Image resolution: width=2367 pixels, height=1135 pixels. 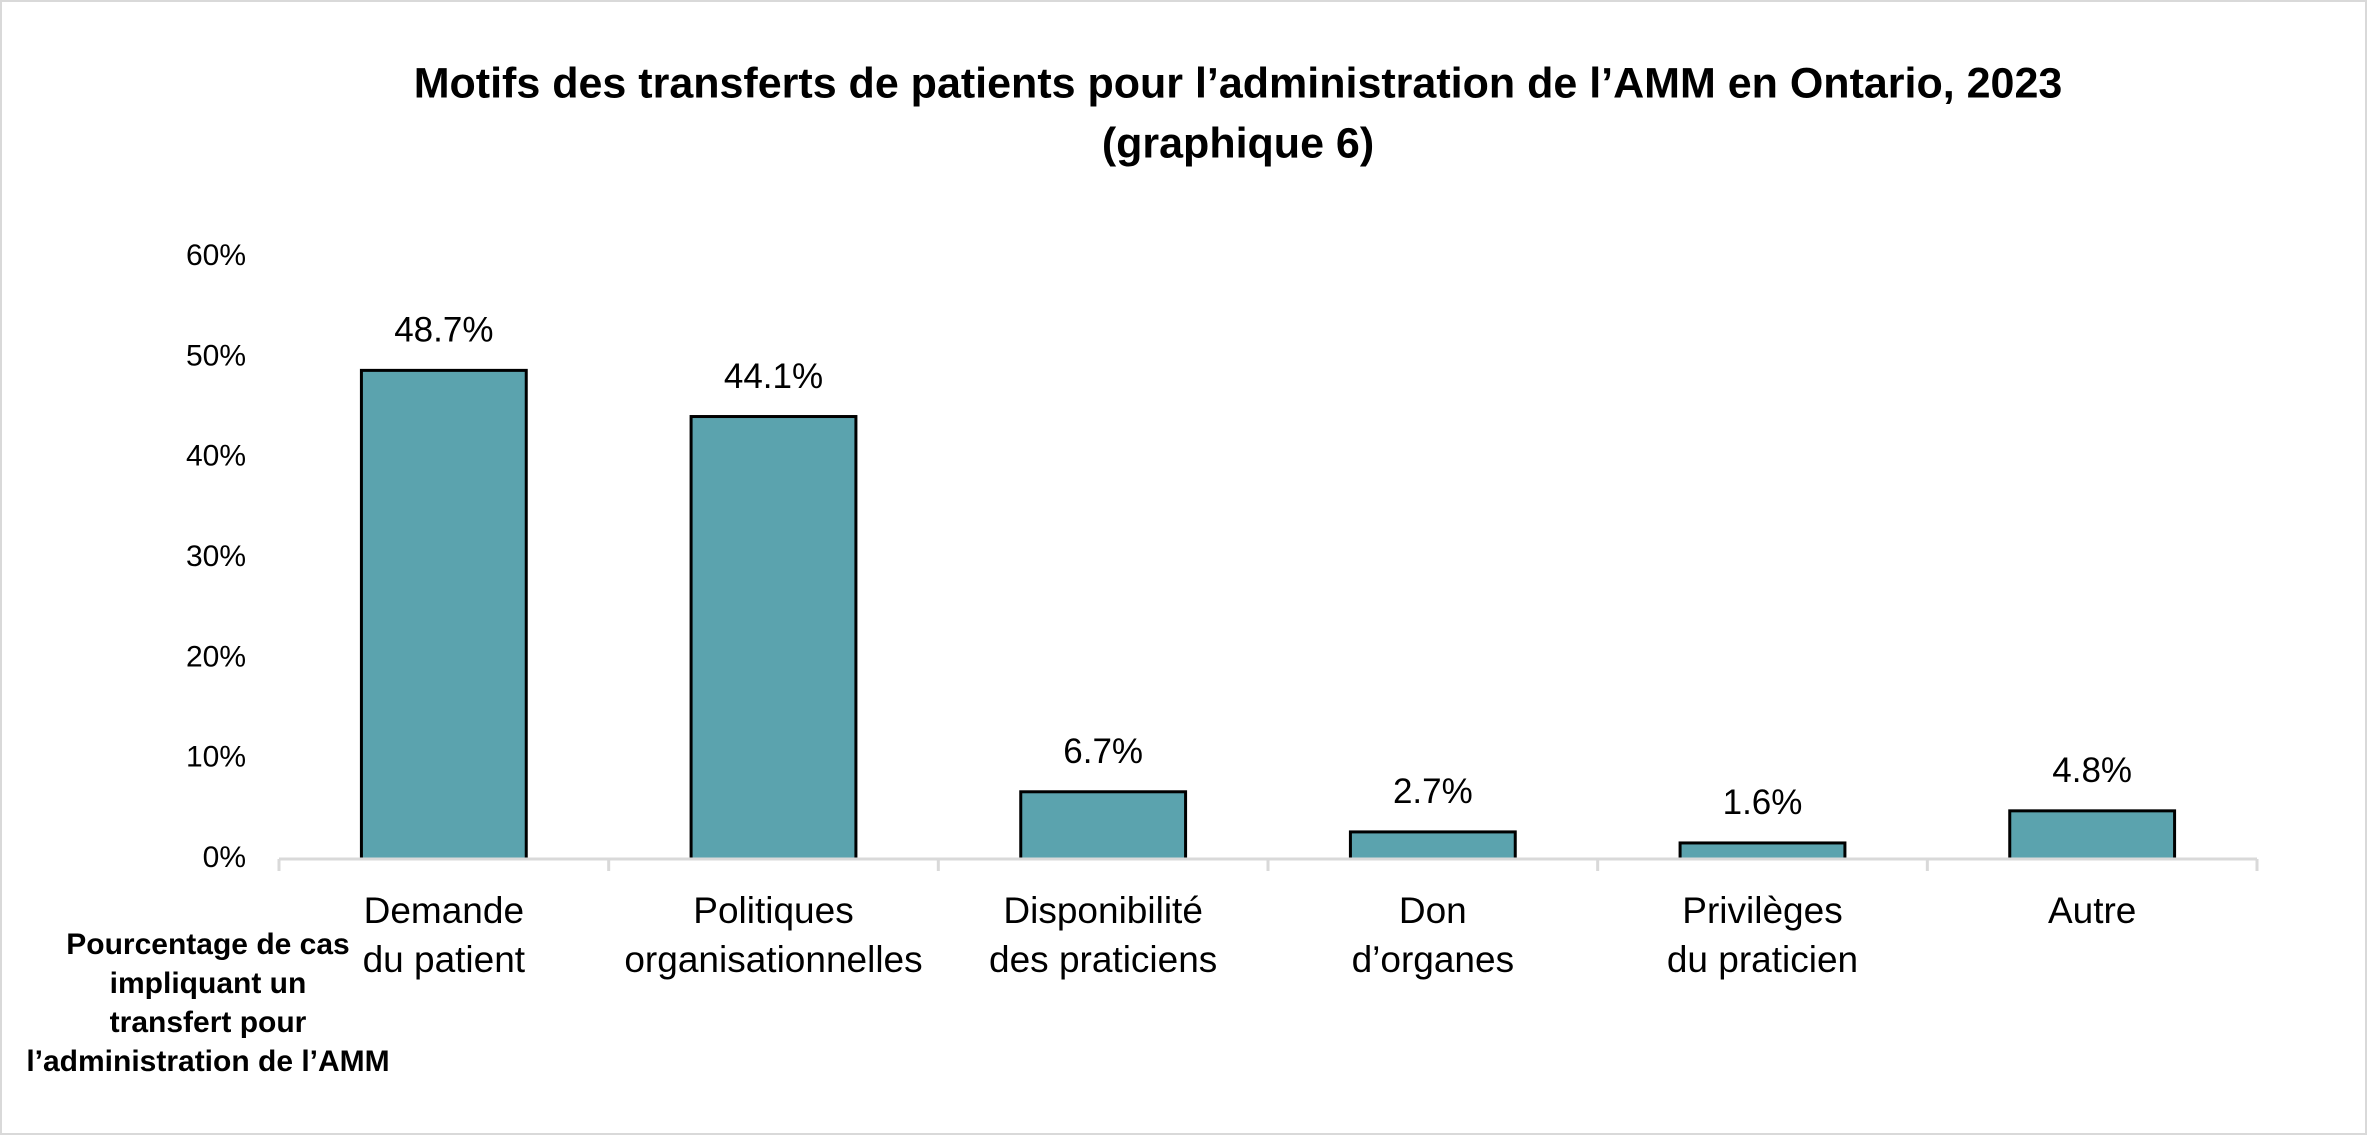 I want to click on value-label: 6.7%, so click(x=1103, y=751).